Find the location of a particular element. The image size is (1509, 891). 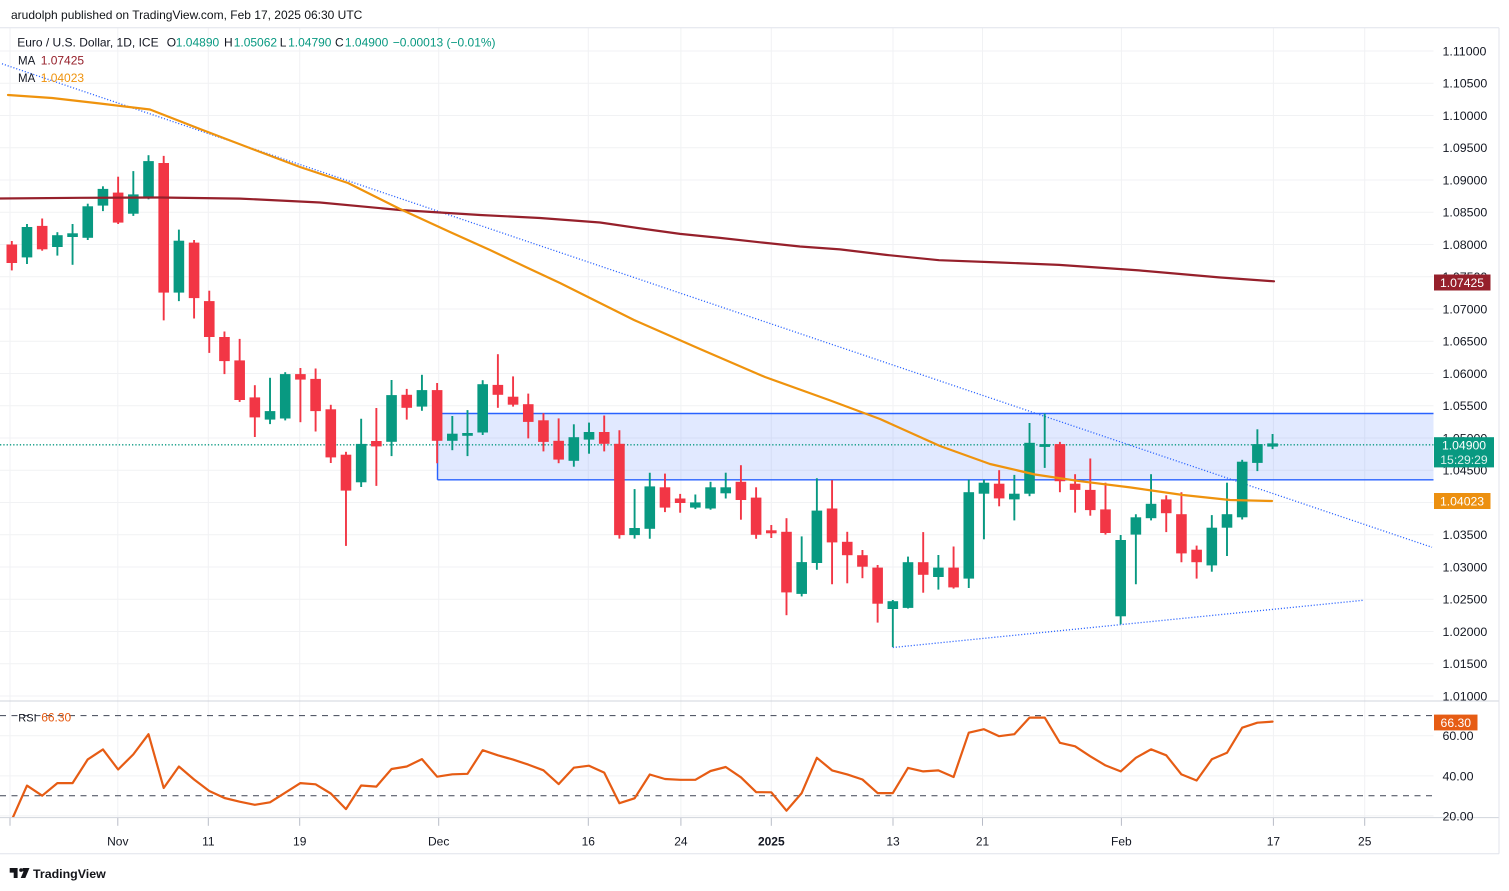

svg-text: 1.03000 is located at coordinates (1465, 567).